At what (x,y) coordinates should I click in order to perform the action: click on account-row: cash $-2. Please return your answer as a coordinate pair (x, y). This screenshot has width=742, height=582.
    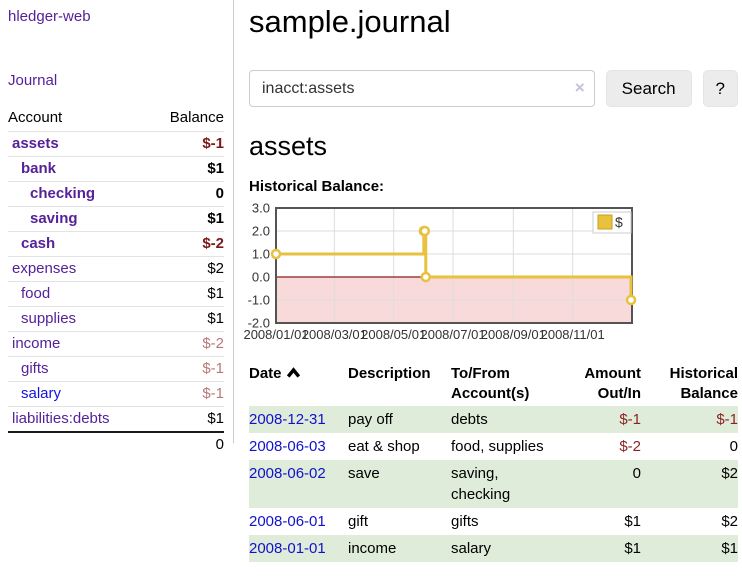
    Looking at the image, I should click on (116, 244).